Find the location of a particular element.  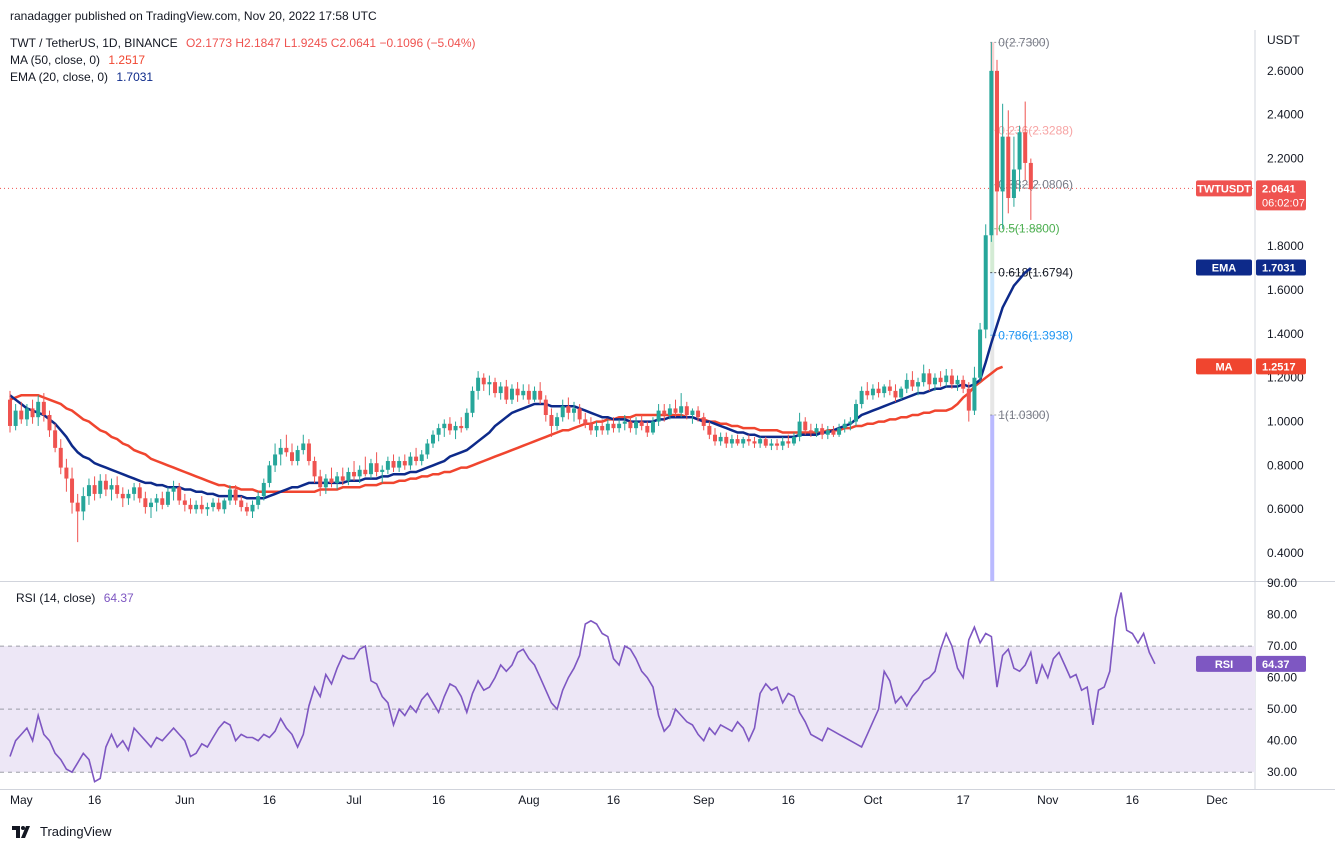

symbol-label: TWT / TetherUS, 1D, BINANCE is located at coordinates (94, 43).